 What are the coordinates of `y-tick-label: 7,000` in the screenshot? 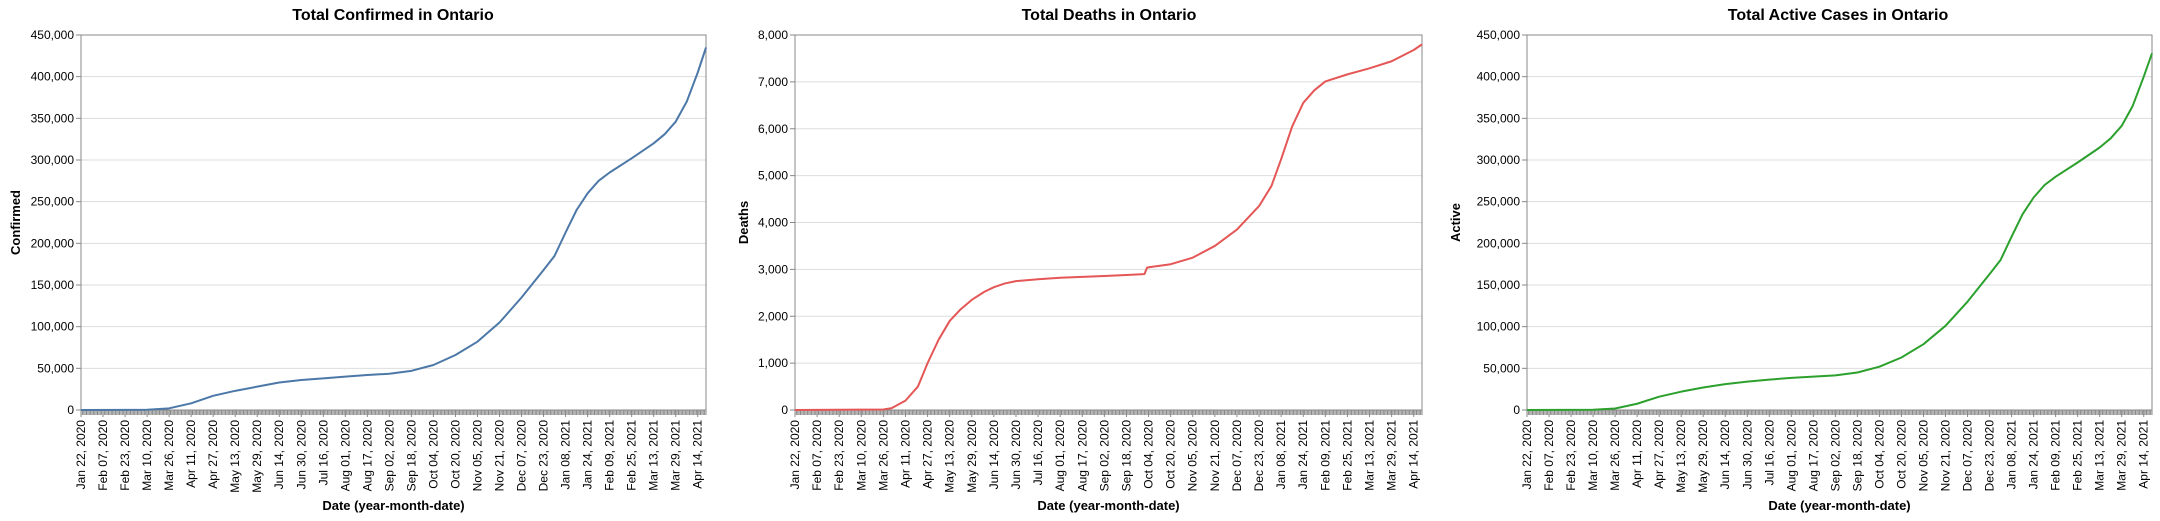 It's located at (773, 82).